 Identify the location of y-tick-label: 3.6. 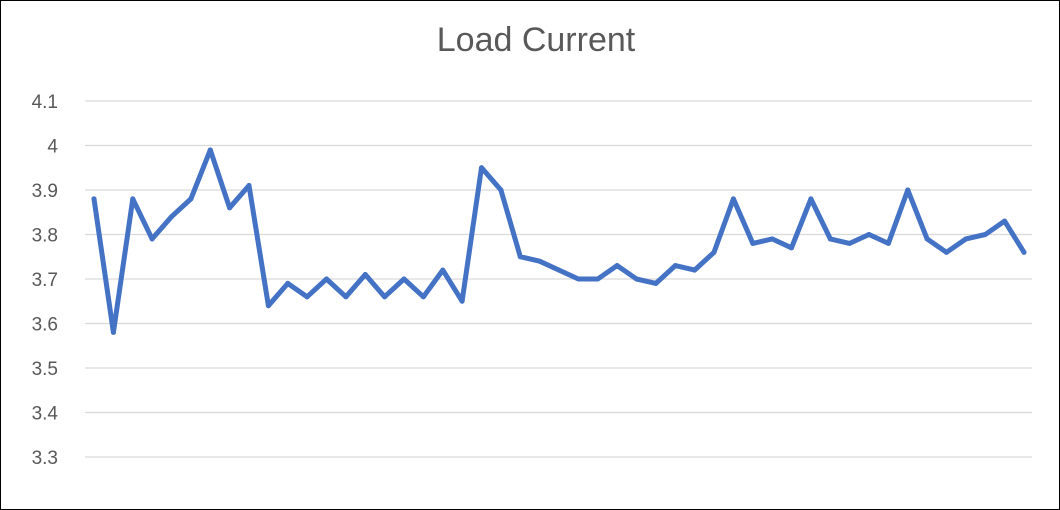
(45, 325).